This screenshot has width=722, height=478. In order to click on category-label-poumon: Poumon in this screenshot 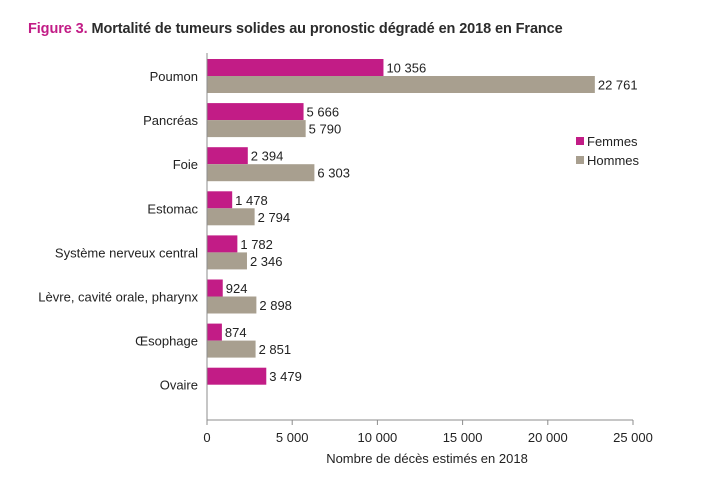, I will do `click(174, 76)`.